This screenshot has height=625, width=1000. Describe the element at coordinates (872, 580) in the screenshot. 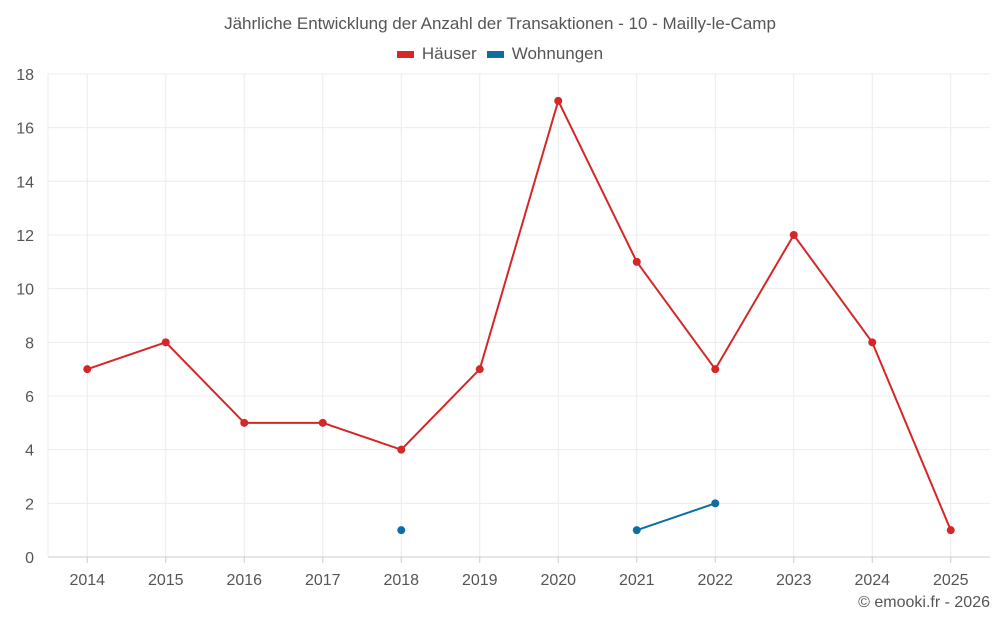

I see `x-tick-label: 2024` at that location.